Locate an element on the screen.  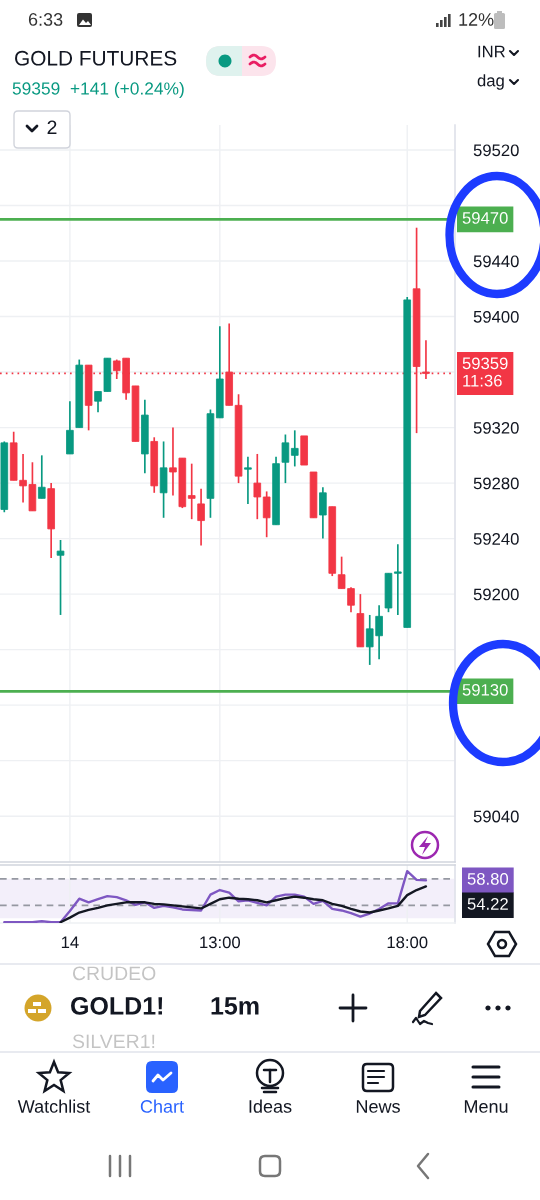
text: Watchlist is located at coordinates (54, 1106).